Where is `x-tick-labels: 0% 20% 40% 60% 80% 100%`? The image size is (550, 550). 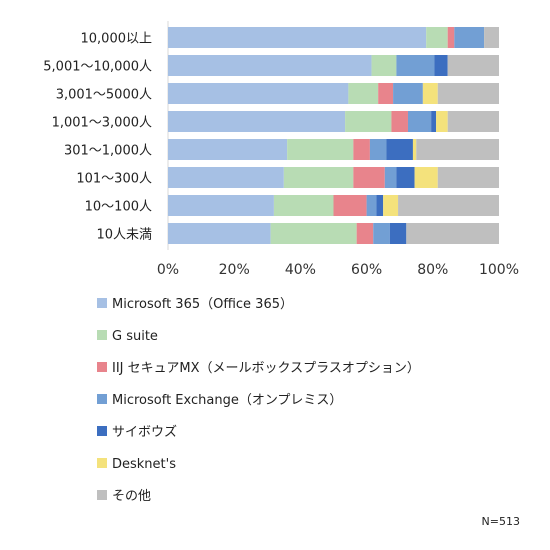
x-tick-labels: 0% 20% 40% 60% 80% 100% is located at coordinates (338, 270).